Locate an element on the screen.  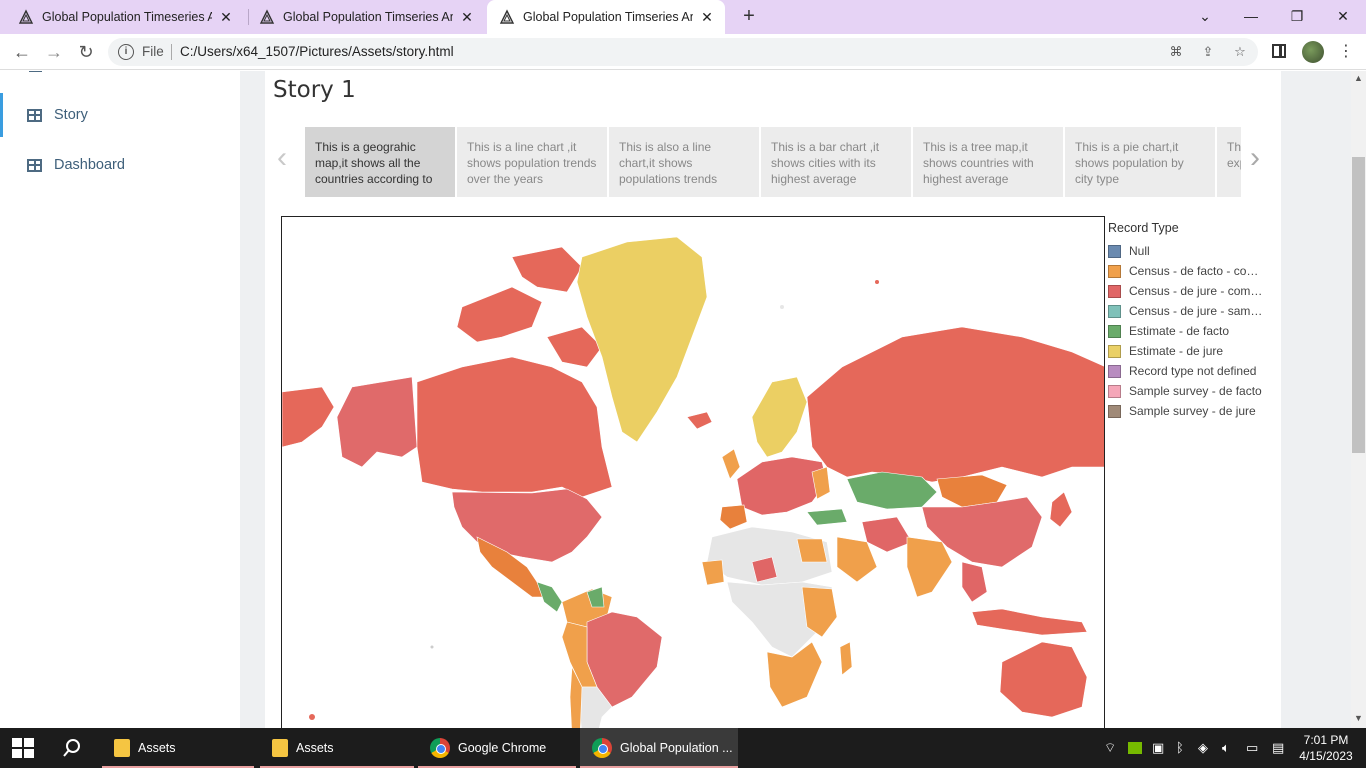
map-country-kazakhstan is located at coordinates (892, 490).